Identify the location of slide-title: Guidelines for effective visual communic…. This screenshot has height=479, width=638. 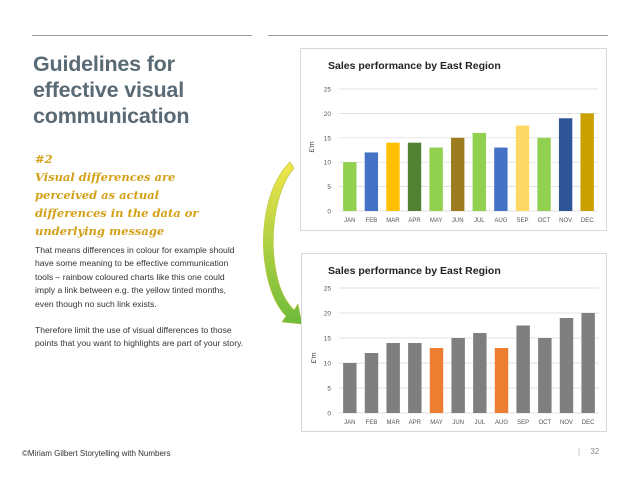
(143, 90).